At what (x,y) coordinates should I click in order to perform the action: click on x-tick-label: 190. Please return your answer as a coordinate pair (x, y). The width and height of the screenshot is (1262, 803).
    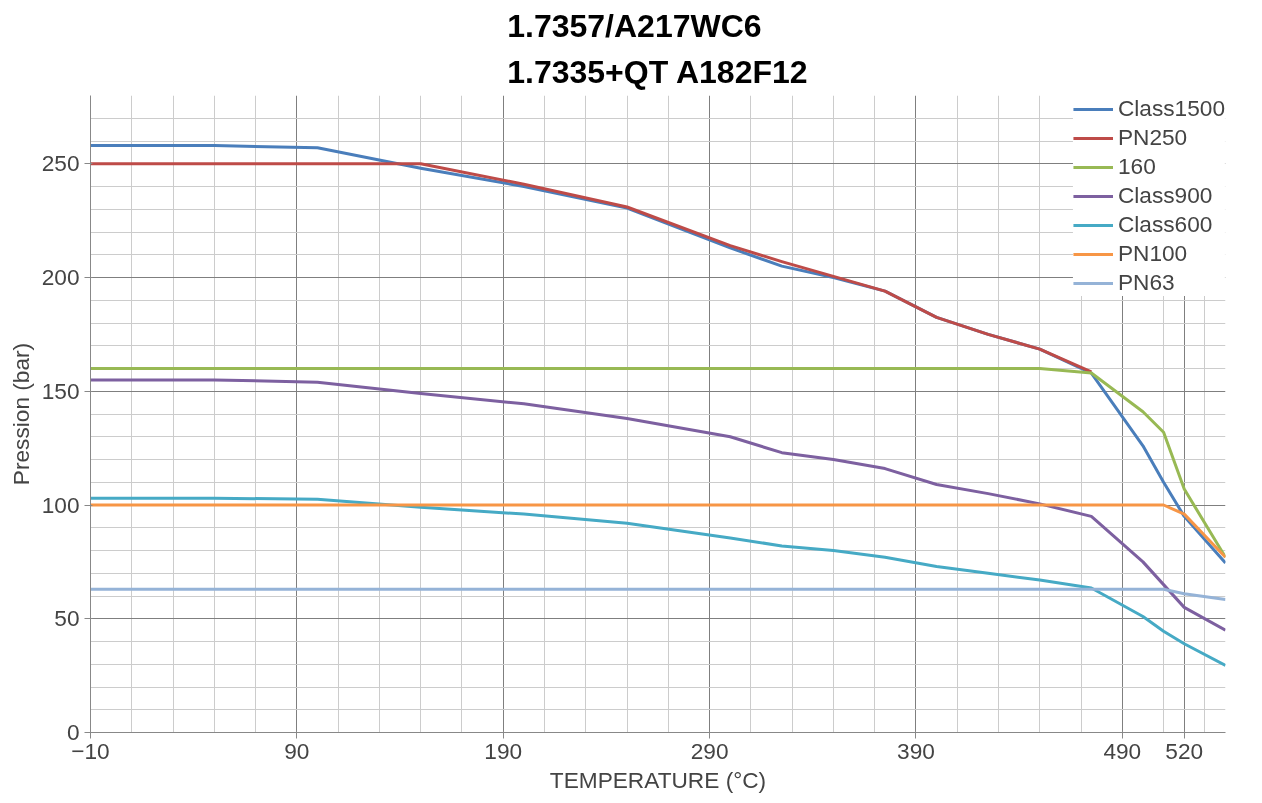
    Looking at the image, I should click on (503, 750).